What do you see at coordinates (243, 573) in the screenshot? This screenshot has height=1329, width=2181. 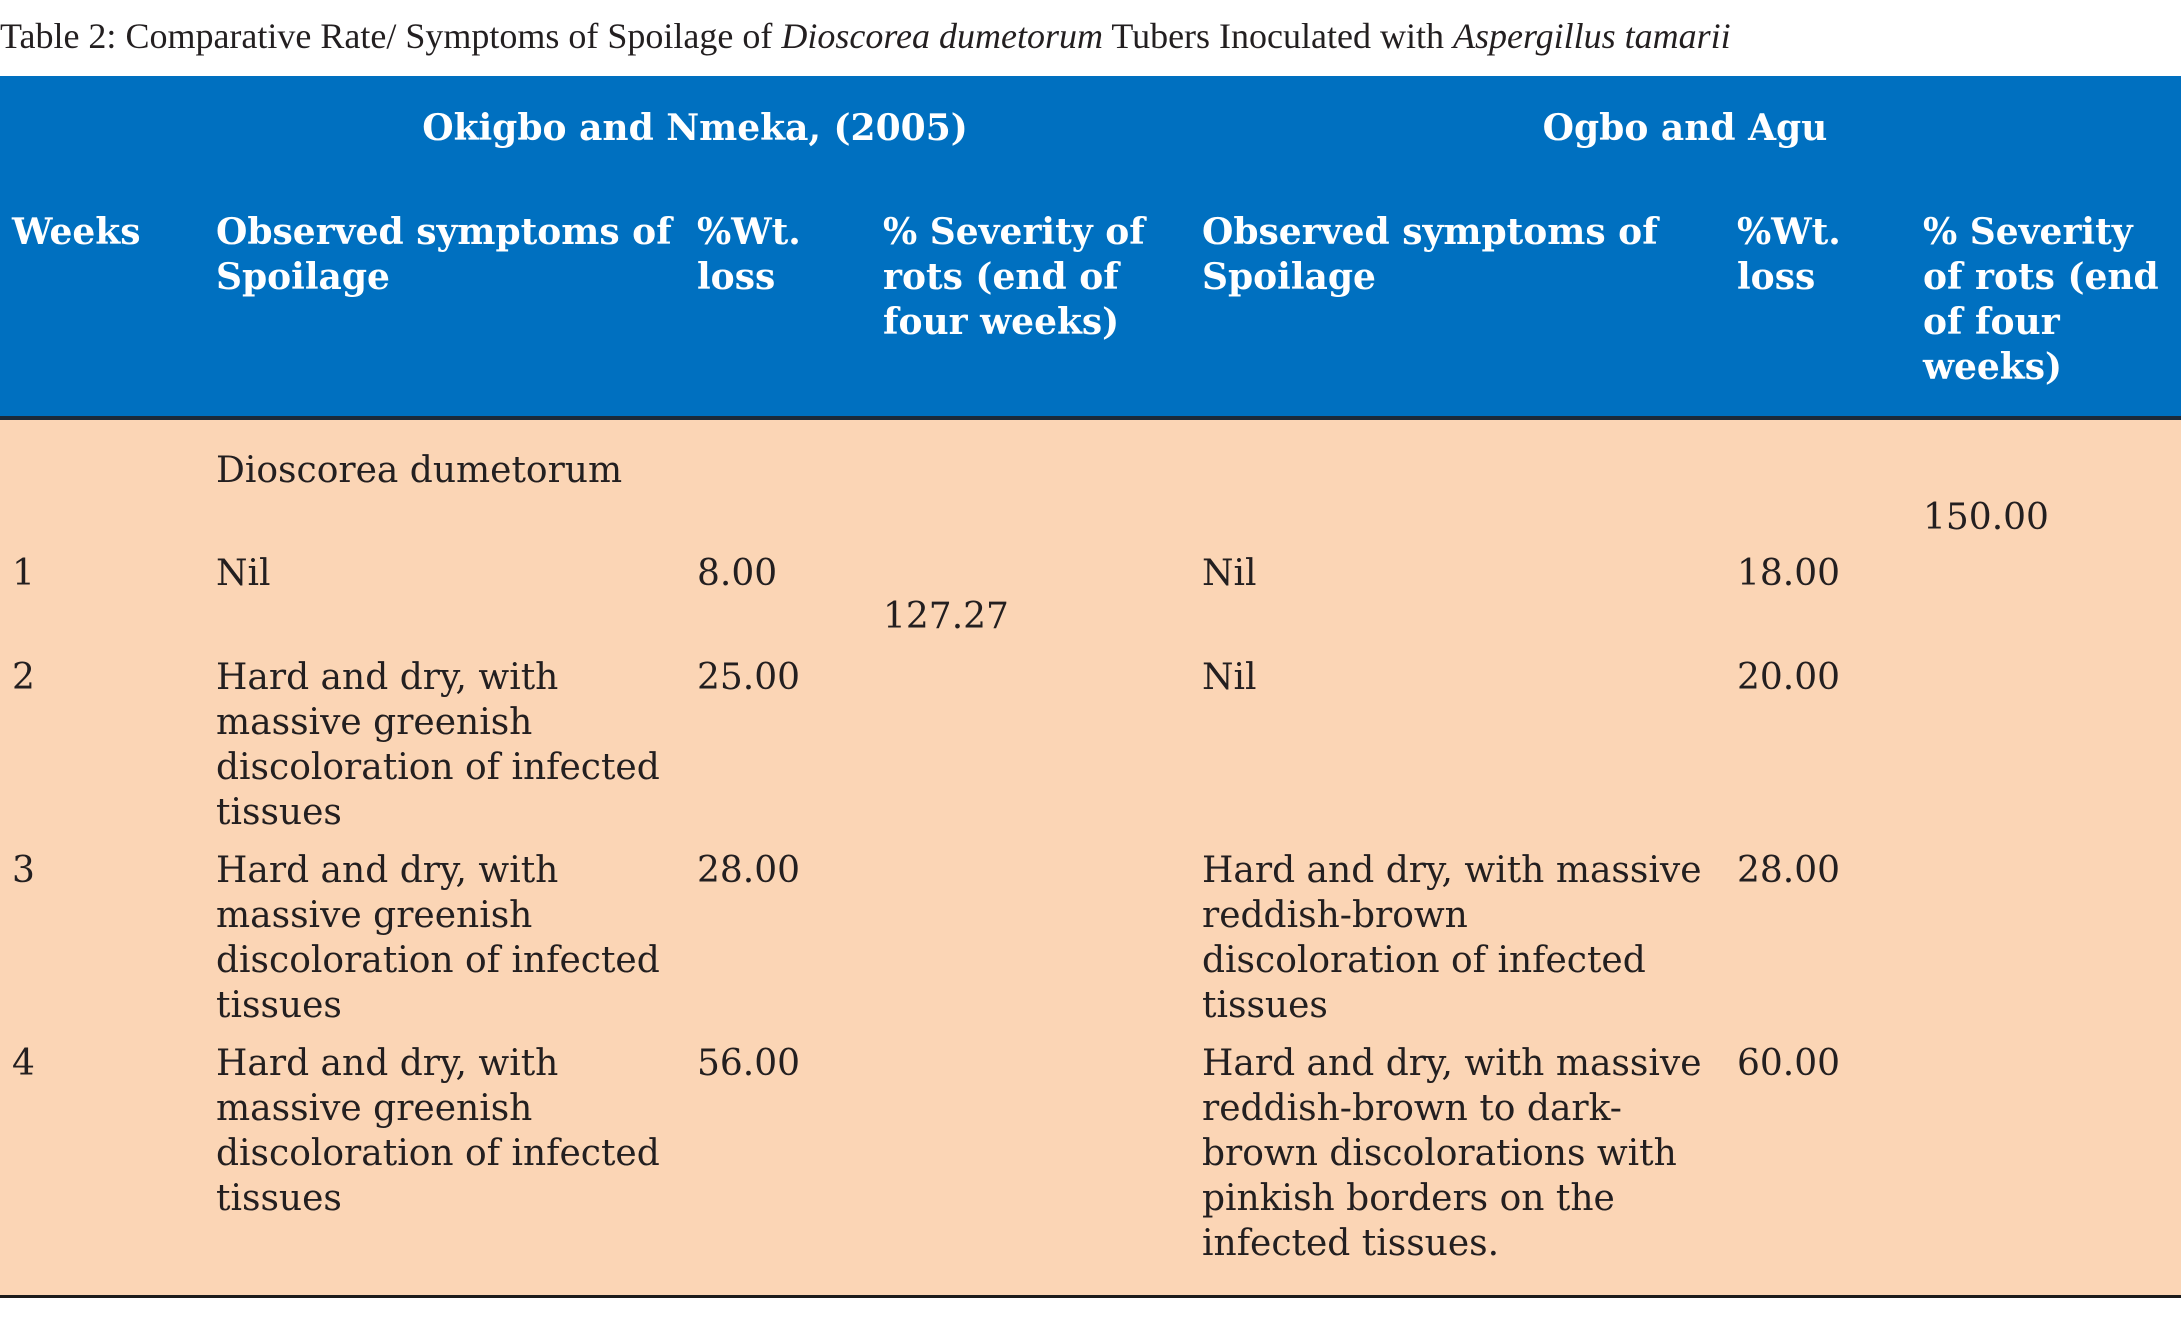 I see `row-1-symptoms-left: Nil` at bounding box center [243, 573].